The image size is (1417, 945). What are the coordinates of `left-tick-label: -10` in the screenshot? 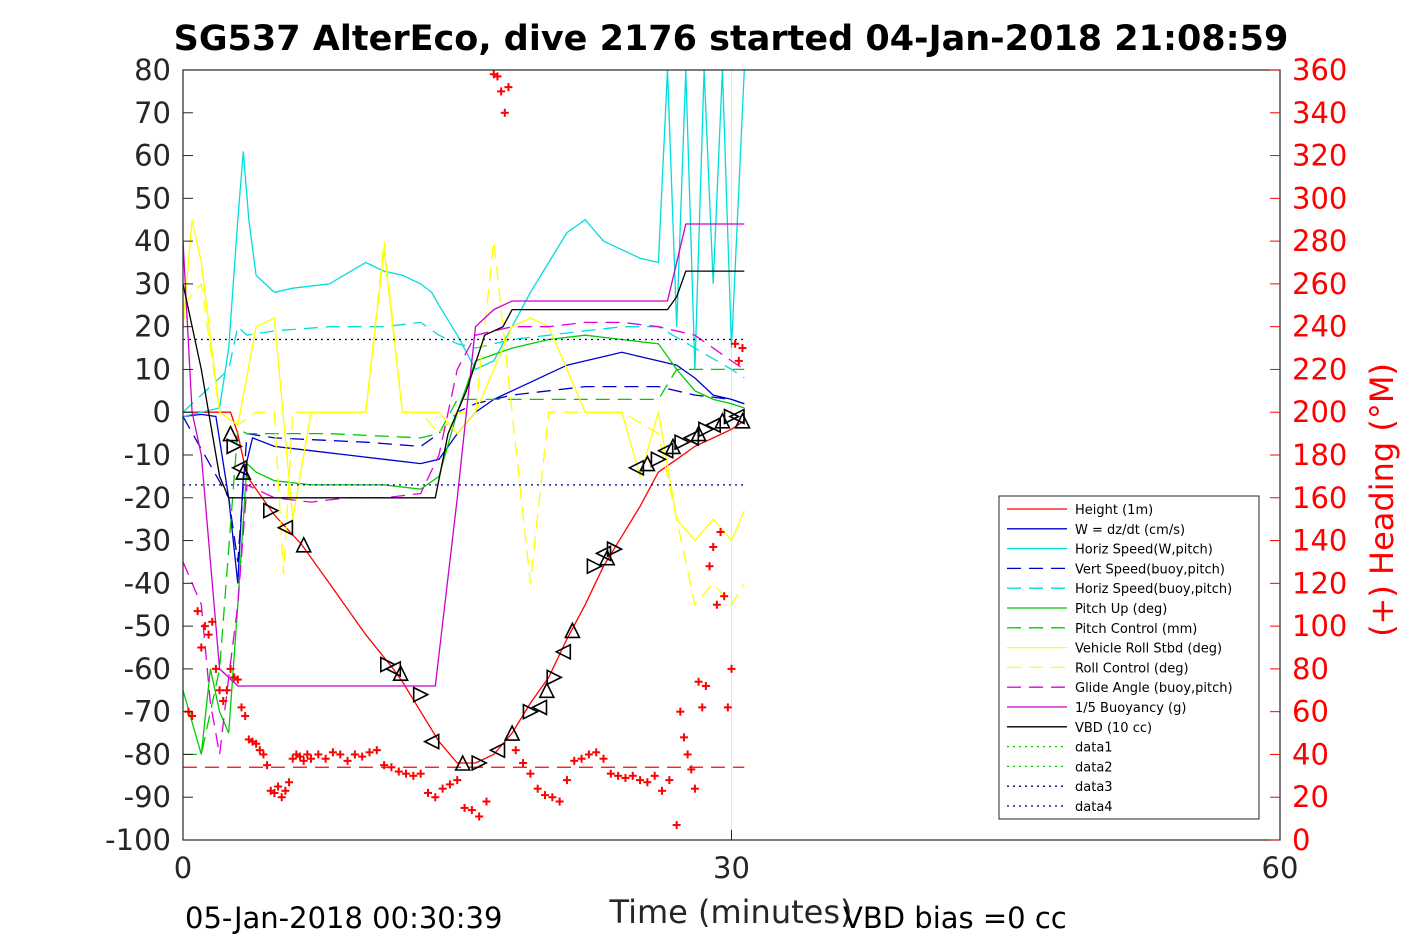 It's located at (147, 455).